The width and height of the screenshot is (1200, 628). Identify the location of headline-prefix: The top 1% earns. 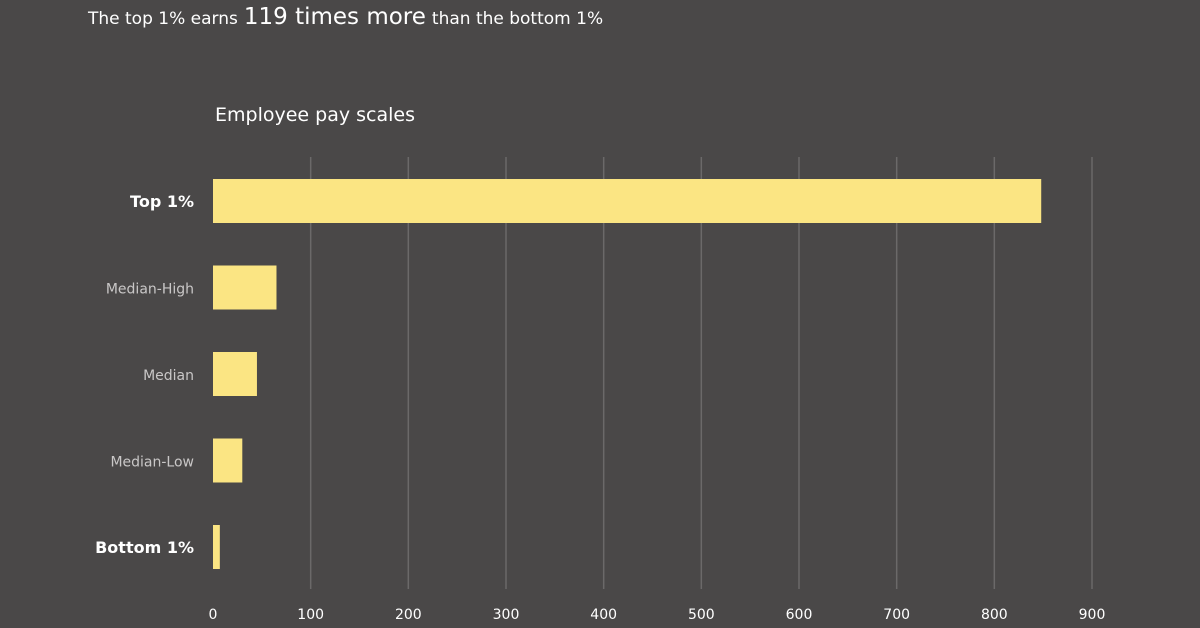
(163, 19).